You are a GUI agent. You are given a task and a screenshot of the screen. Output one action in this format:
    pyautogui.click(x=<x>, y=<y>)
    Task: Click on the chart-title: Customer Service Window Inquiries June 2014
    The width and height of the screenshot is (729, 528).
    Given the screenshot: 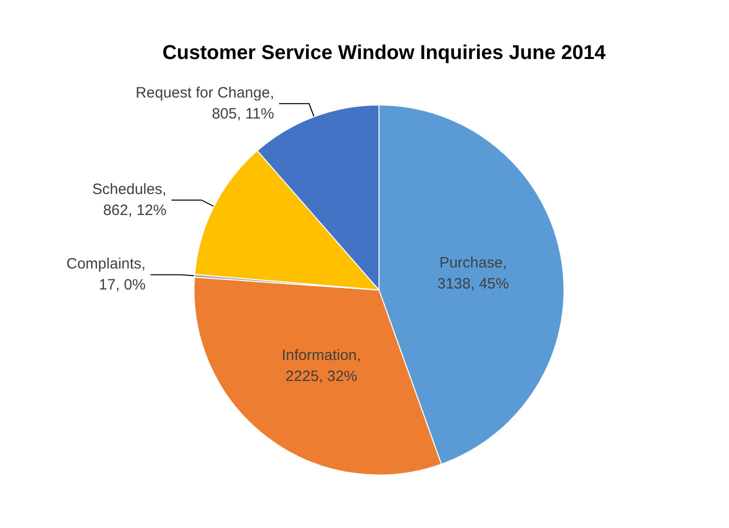 What is the action you would take?
    pyautogui.click(x=384, y=53)
    